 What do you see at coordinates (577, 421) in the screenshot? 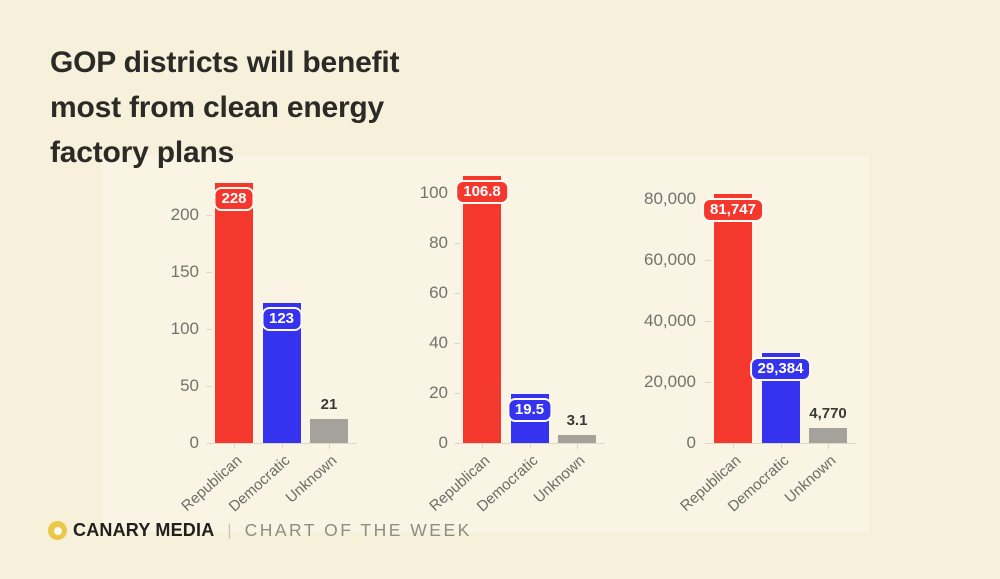
I see `bar-value-label: 3.1` at bounding box center [577, 421].